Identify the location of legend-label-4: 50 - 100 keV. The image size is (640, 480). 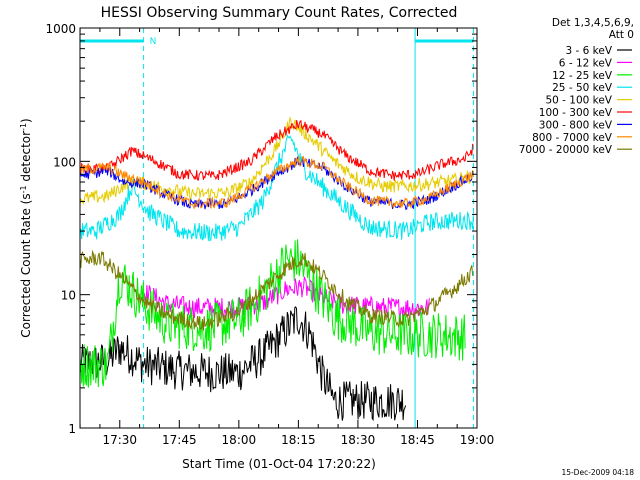
(578, 101).